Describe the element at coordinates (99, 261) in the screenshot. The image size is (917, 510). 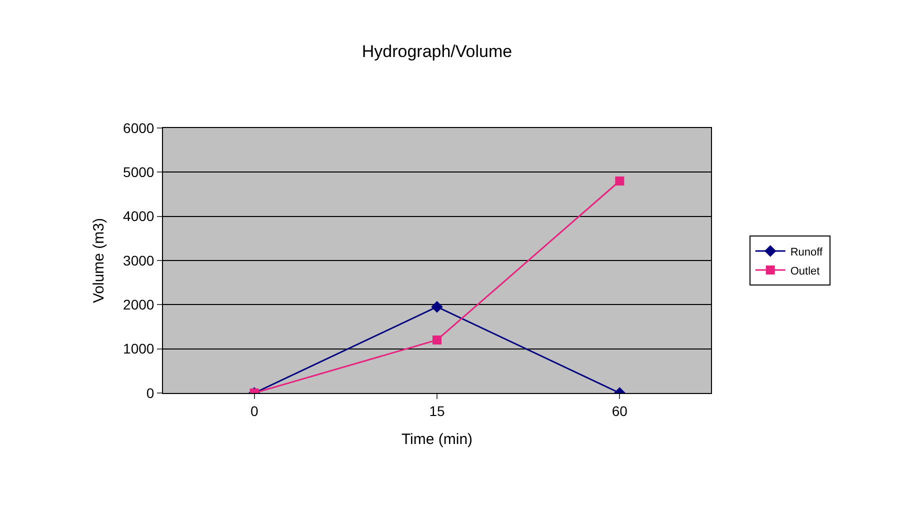
I see `y-axis-title: Volume (m3)` at that location.